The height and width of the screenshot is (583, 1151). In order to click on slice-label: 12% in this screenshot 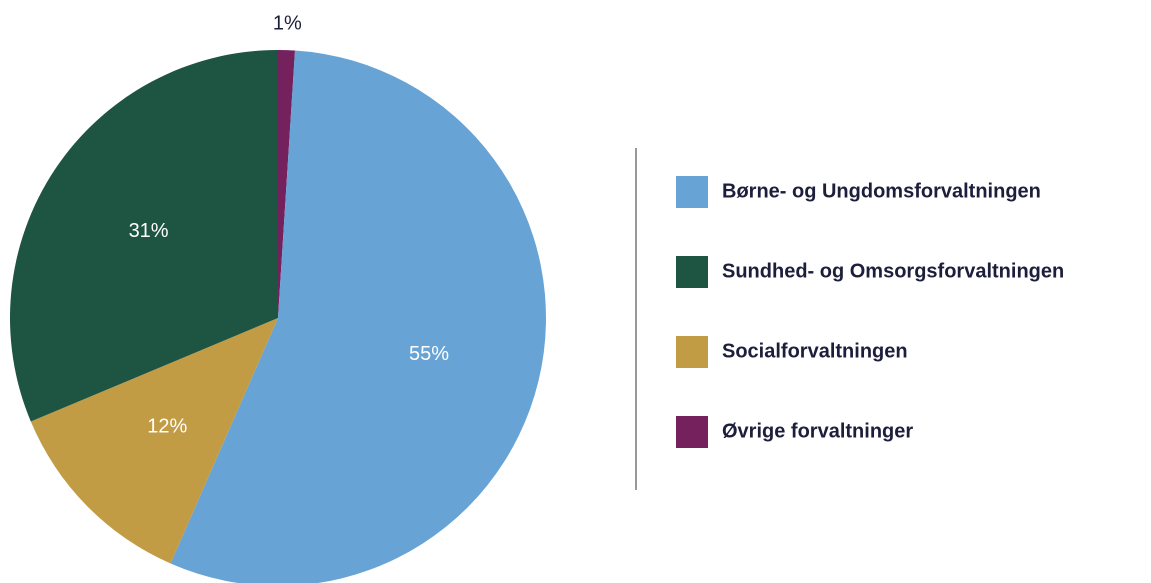, I will do `click(167, 426)`.